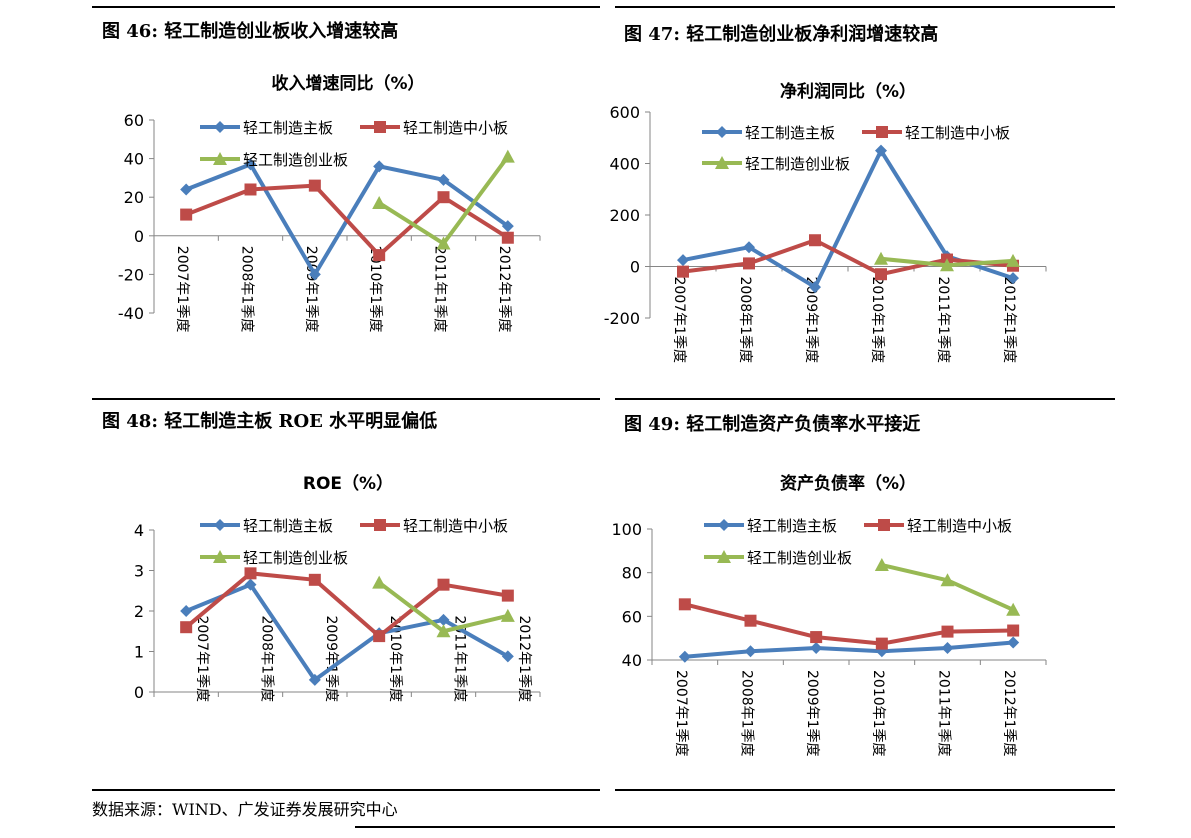  Describe the element at coordinates (632, 573) in the screenshot. I see `y-tick-label: 80` at that location.